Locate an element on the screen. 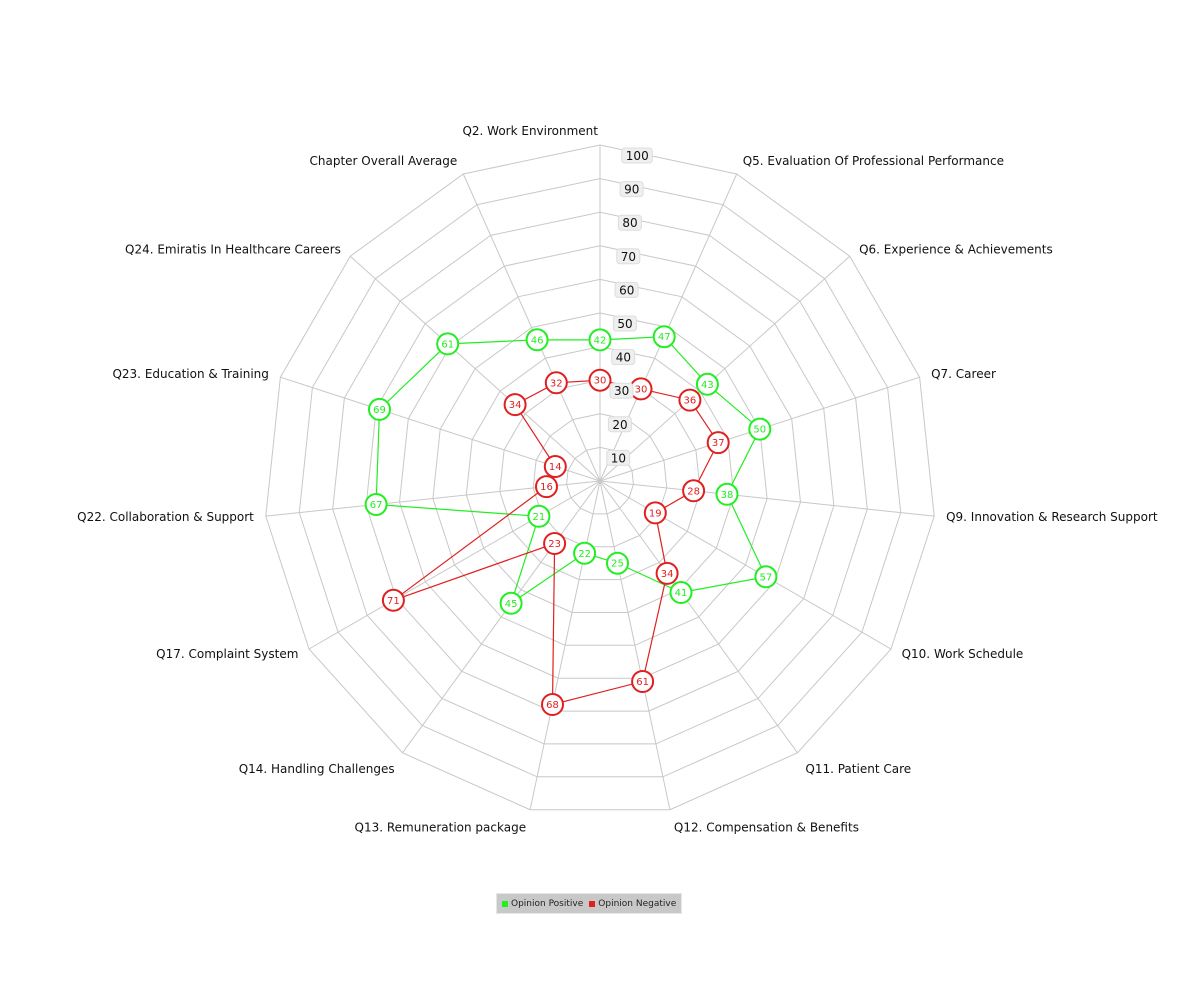  legend-item: Opinion Negative is located at coordinates (632, 904).